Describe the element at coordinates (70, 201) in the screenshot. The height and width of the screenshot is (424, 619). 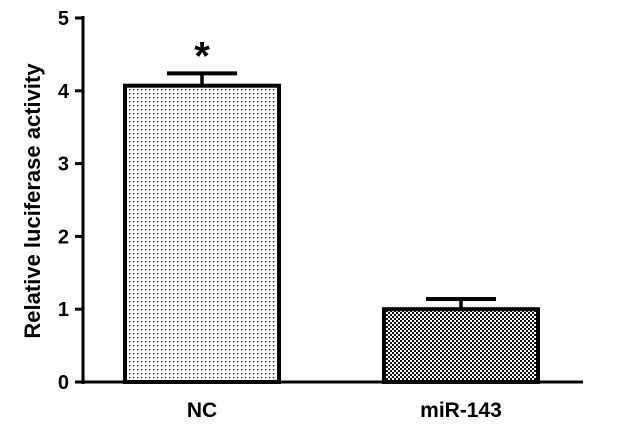
I see `y-ticks: 0 1 2 3 4 5` at that location.